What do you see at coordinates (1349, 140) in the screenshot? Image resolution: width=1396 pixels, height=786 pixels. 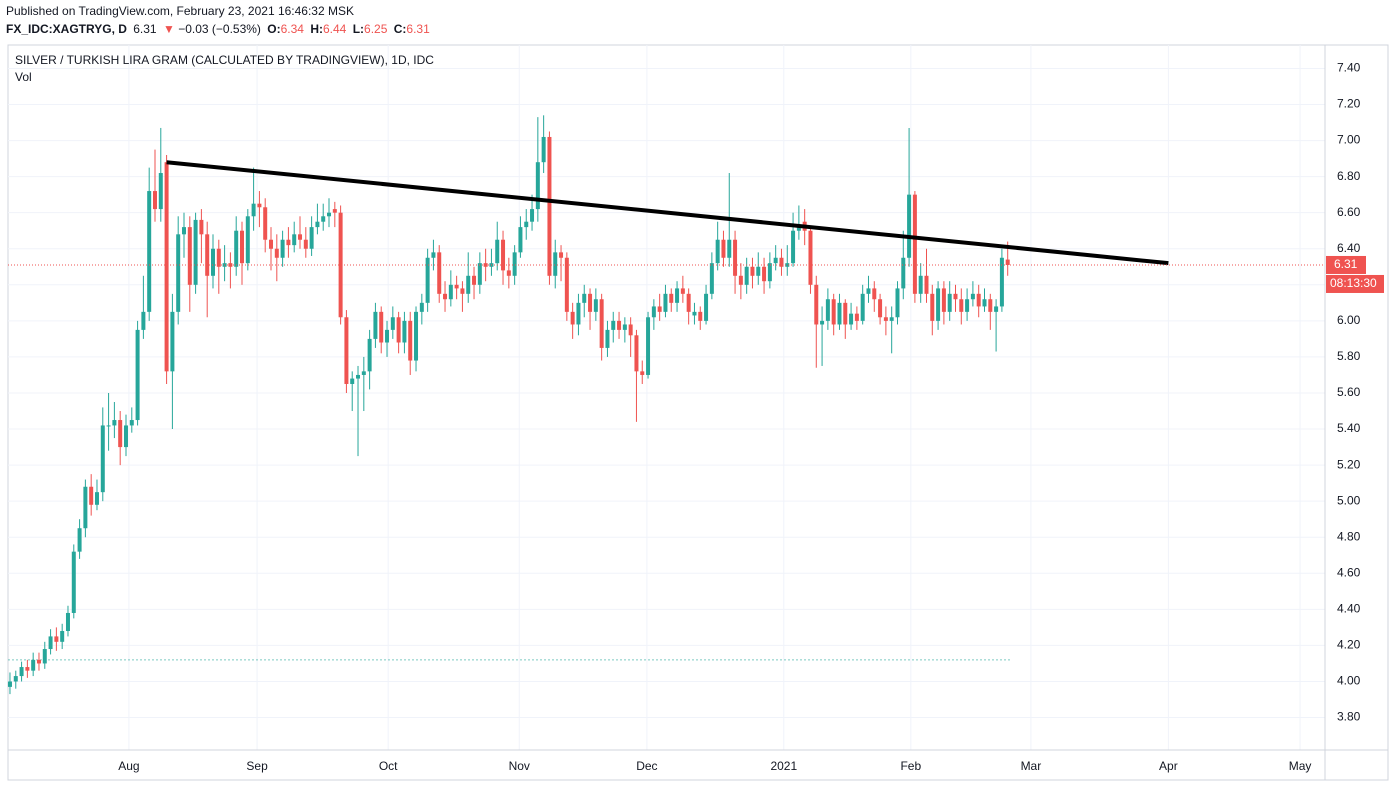 I see `y-tick-label: 7.00` at bounding box center [1349, 140].